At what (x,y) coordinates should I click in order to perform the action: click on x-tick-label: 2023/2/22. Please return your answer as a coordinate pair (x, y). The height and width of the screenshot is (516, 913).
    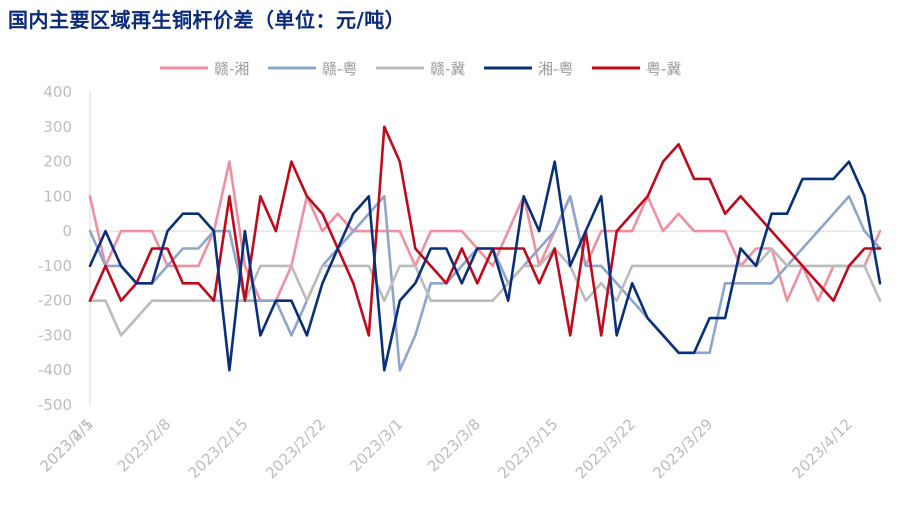
    Looking at the image, I should click on (295, 448).